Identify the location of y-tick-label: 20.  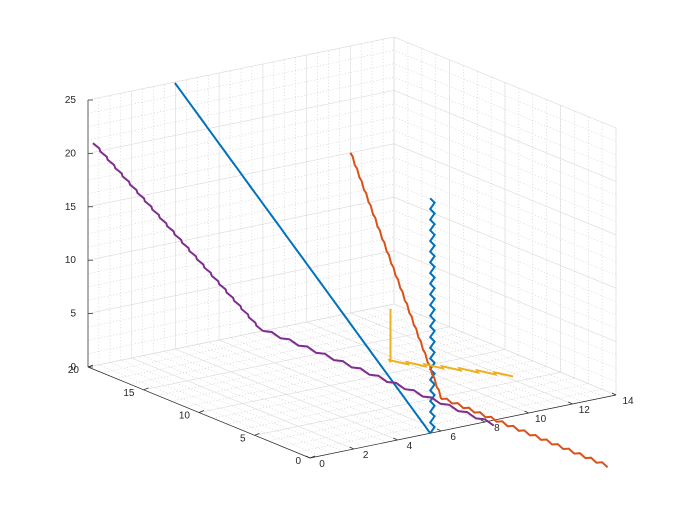
(74, 370).